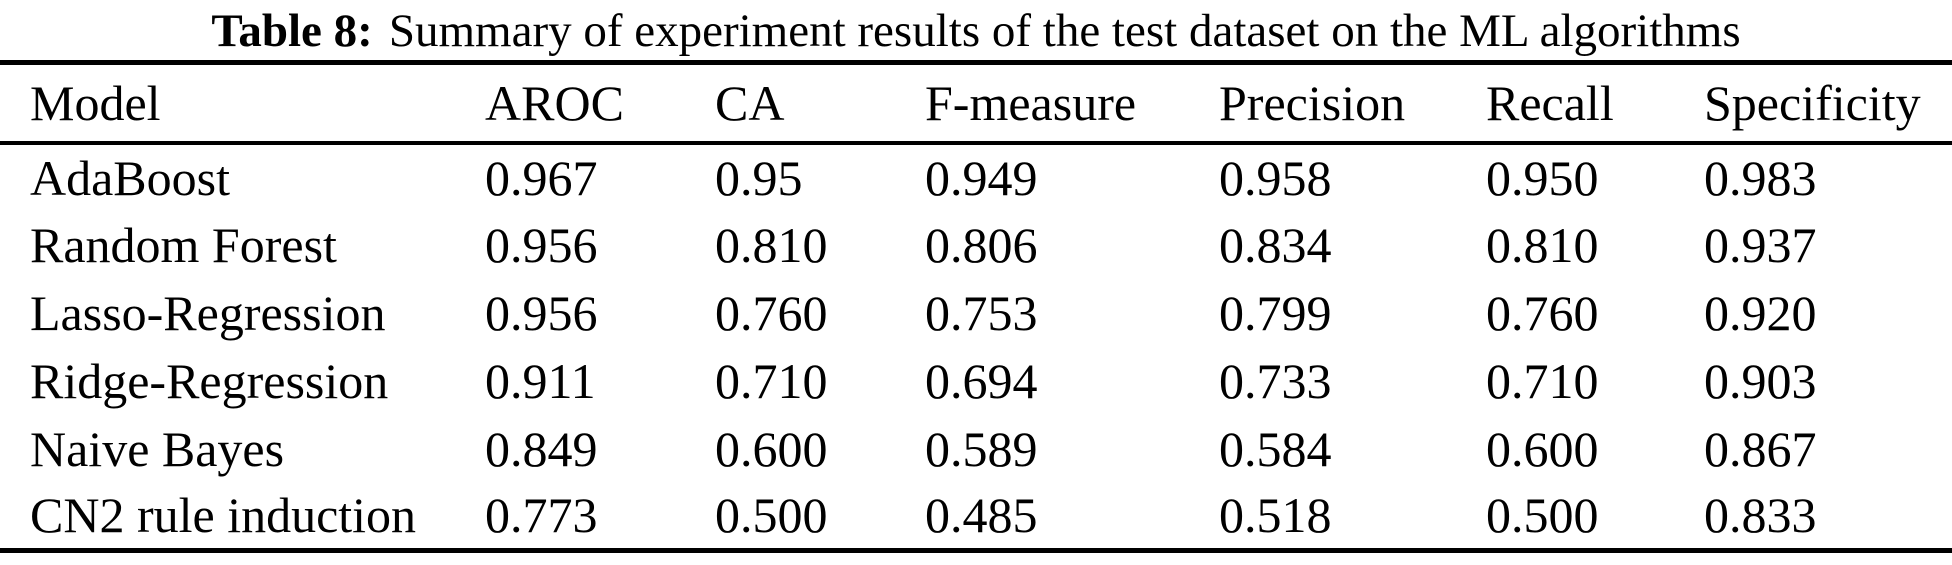 This screenshot has height=565, width=1952. Describe the element at coordinates (242, 103) in the screenshot. I see `column-header-model: Model` at that location.